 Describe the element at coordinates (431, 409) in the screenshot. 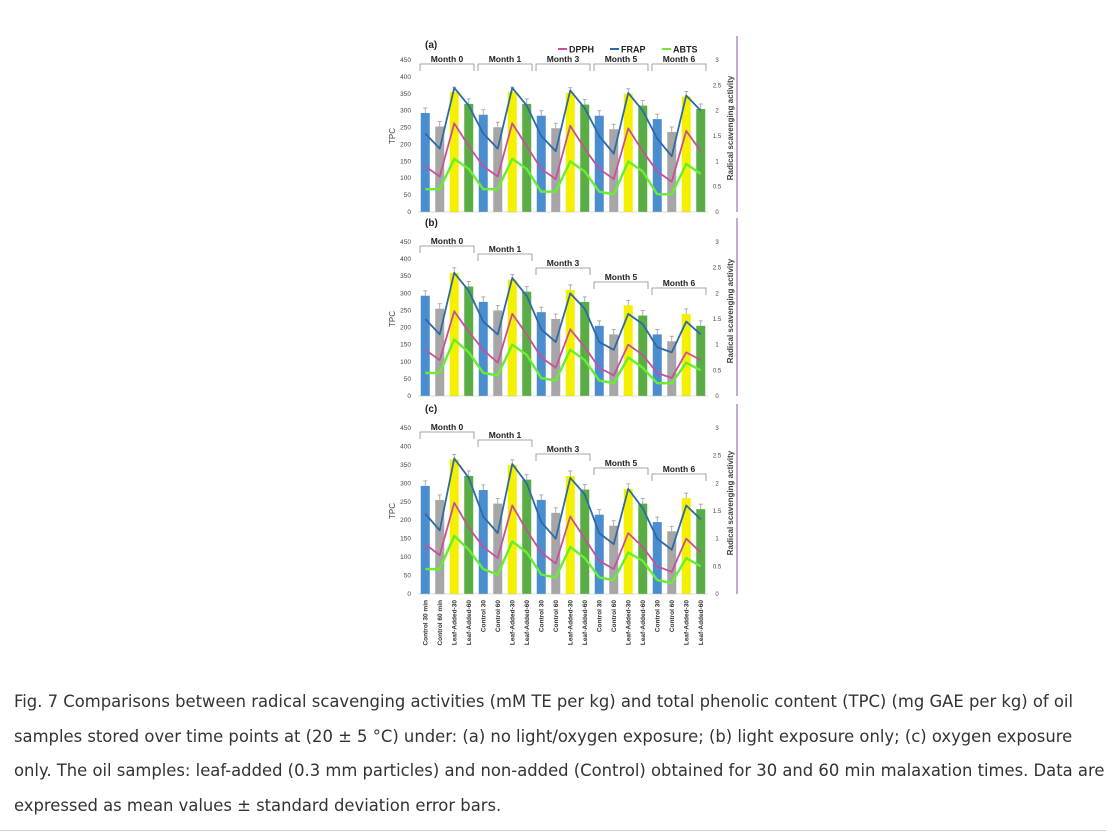

I see `panel-label: (c)` at that location.